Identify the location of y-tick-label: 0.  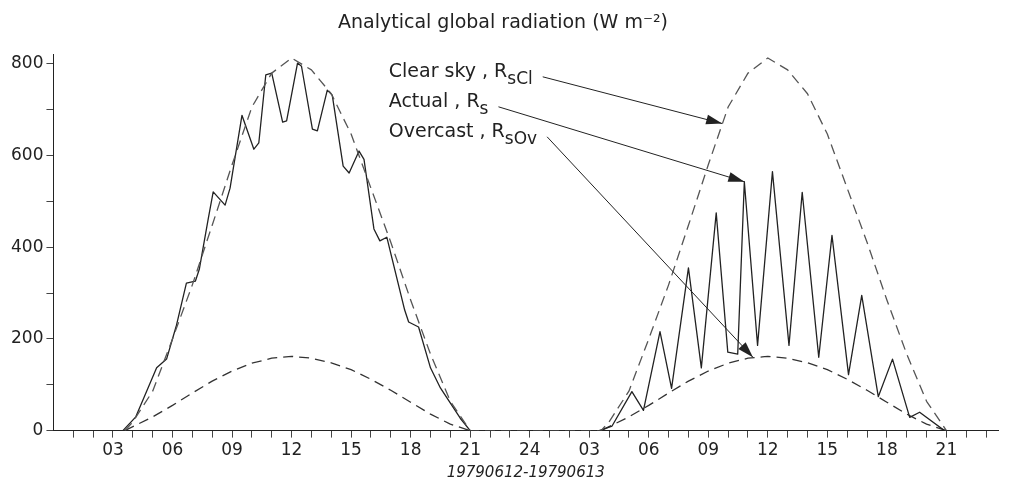
(38, 429).